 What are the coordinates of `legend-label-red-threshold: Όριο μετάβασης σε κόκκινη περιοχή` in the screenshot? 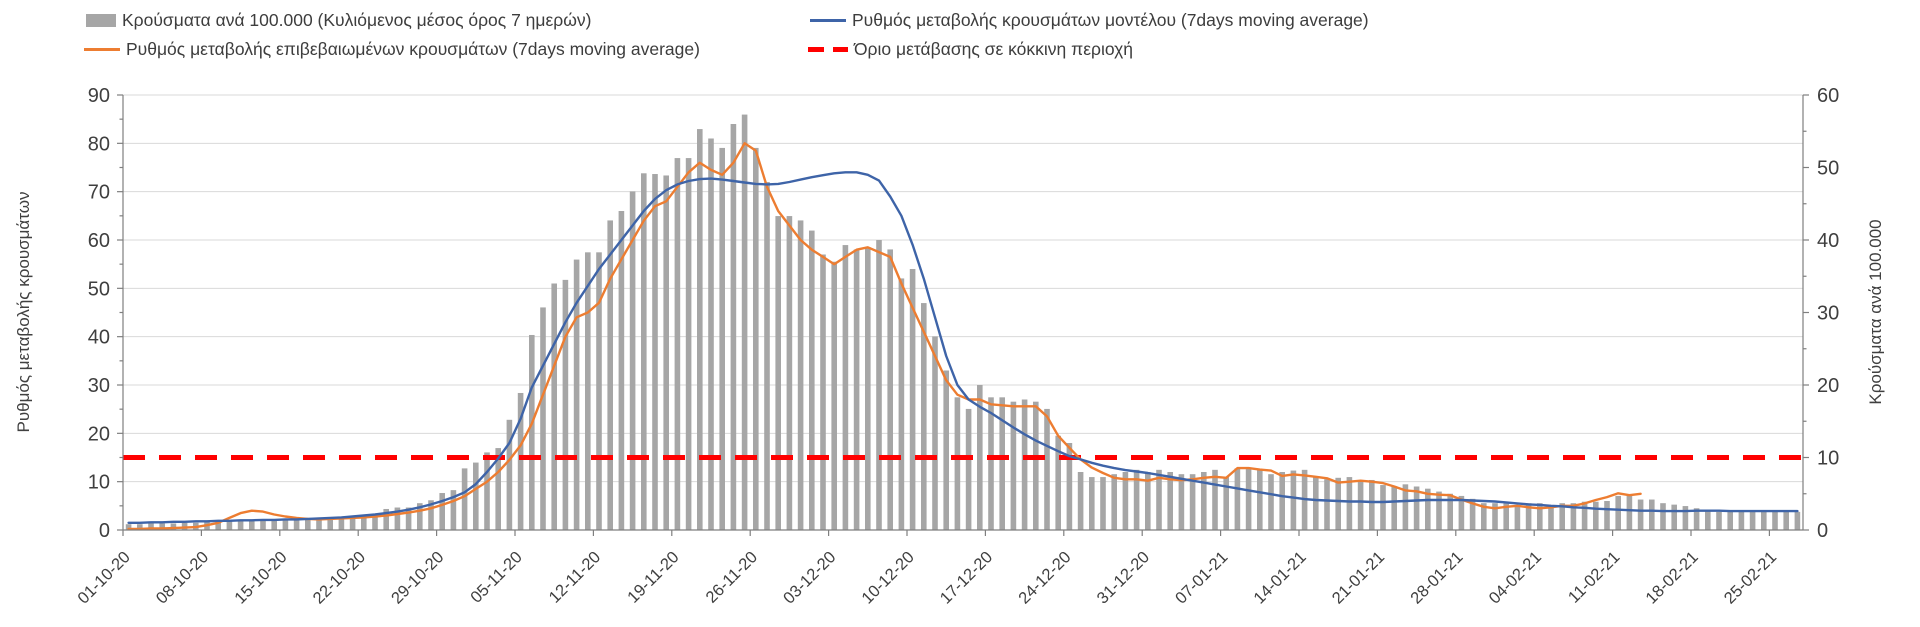 It's located at (994, 49).